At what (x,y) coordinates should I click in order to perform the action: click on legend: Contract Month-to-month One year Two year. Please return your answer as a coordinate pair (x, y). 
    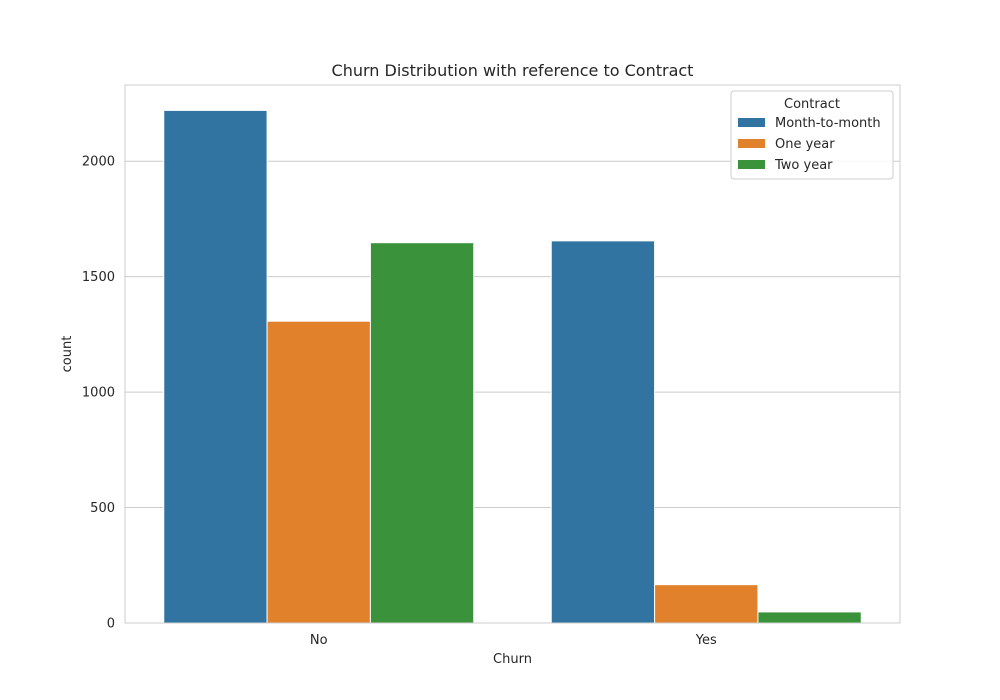
    Looking at the image, I should click on (812, 135).